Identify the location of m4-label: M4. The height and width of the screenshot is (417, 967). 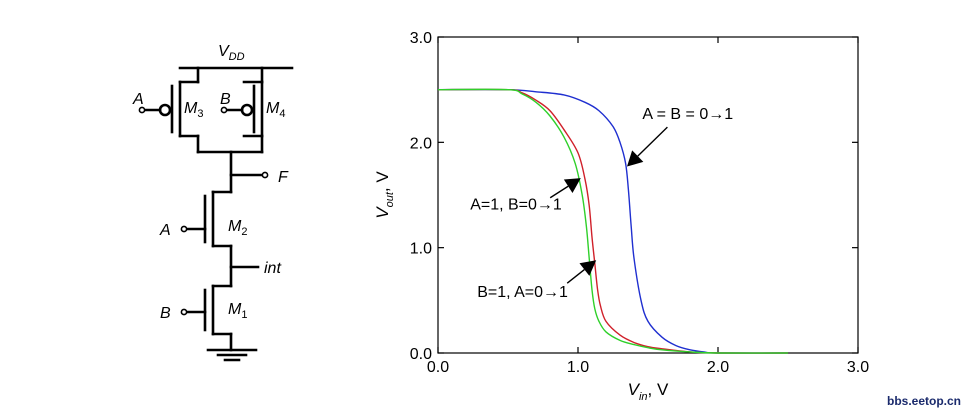
(275, 110).